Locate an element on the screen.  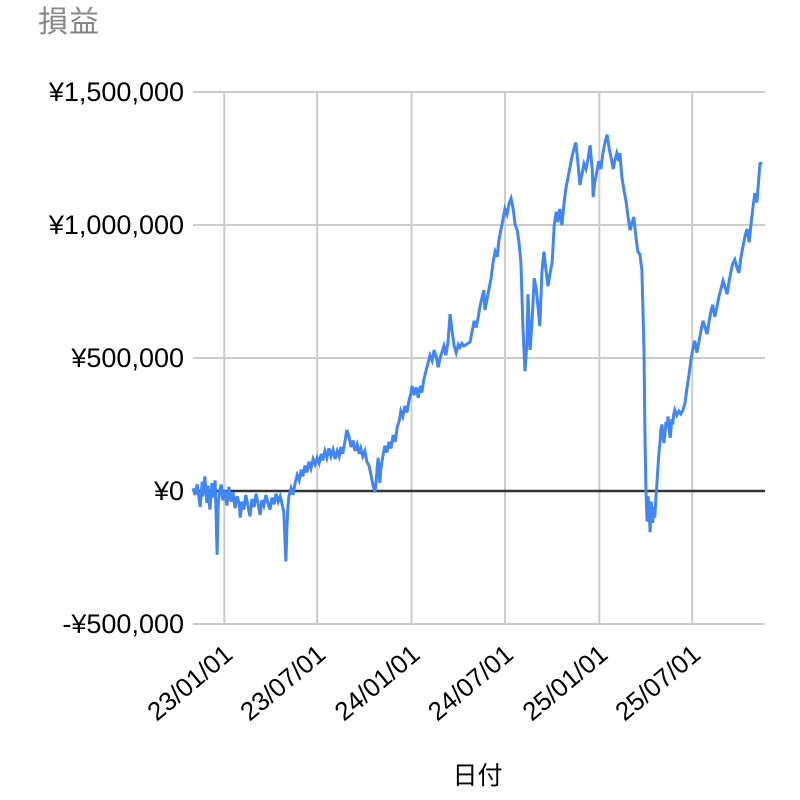
chart-title: 損益 is located at coordinates (69, 22).